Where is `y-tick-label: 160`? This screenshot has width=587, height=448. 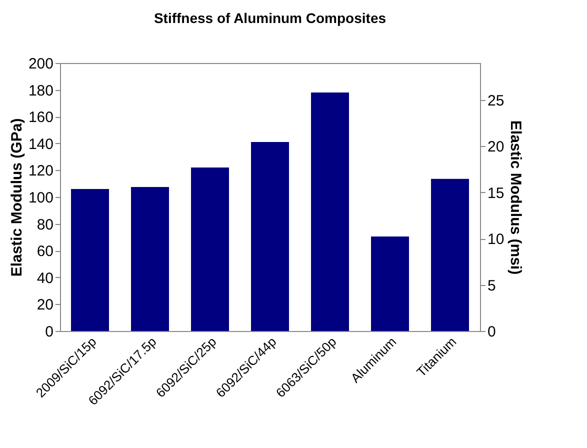
y-tick-label: 160 is located at coordinates (41, 117).